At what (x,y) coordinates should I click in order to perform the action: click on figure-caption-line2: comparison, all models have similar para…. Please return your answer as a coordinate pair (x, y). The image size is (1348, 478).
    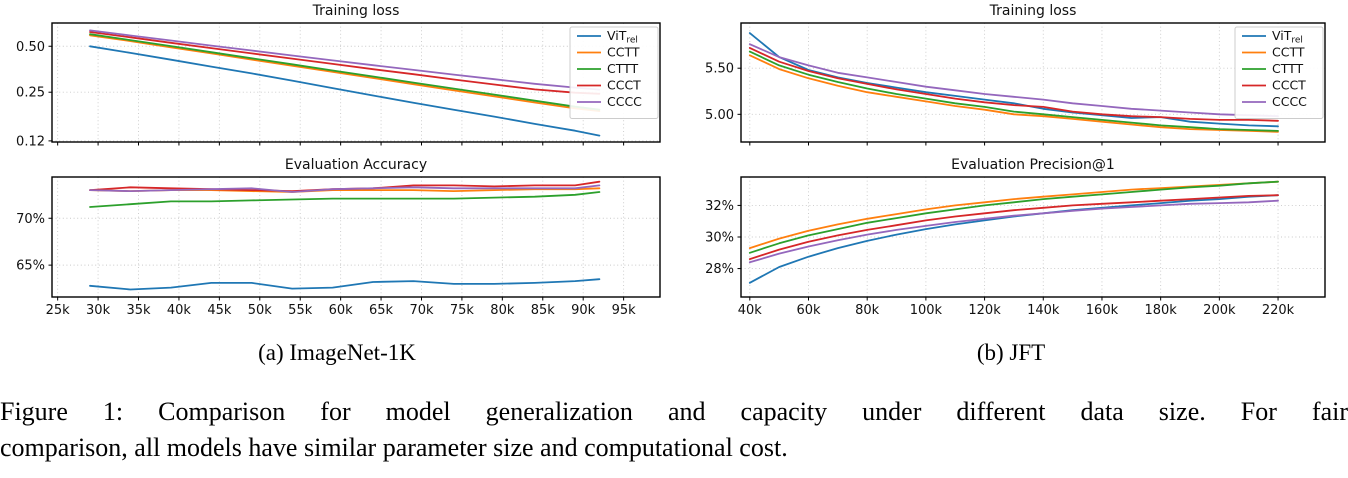
    Looking at the image, I should click on (394, 447).